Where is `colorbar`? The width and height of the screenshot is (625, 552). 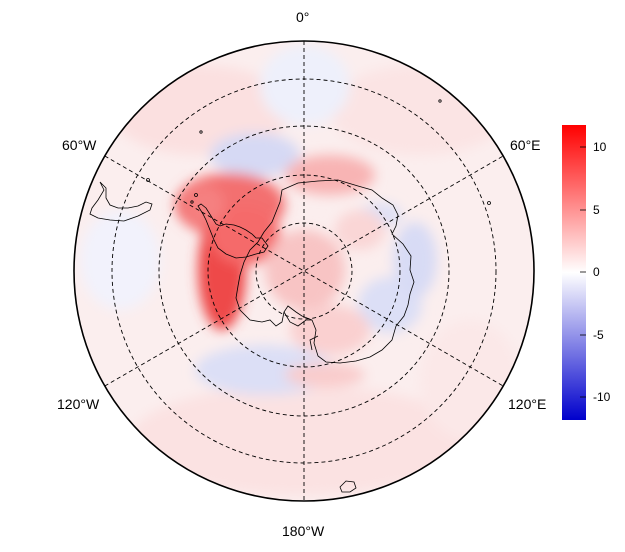
colorbar is located at coordinates (574, 272).